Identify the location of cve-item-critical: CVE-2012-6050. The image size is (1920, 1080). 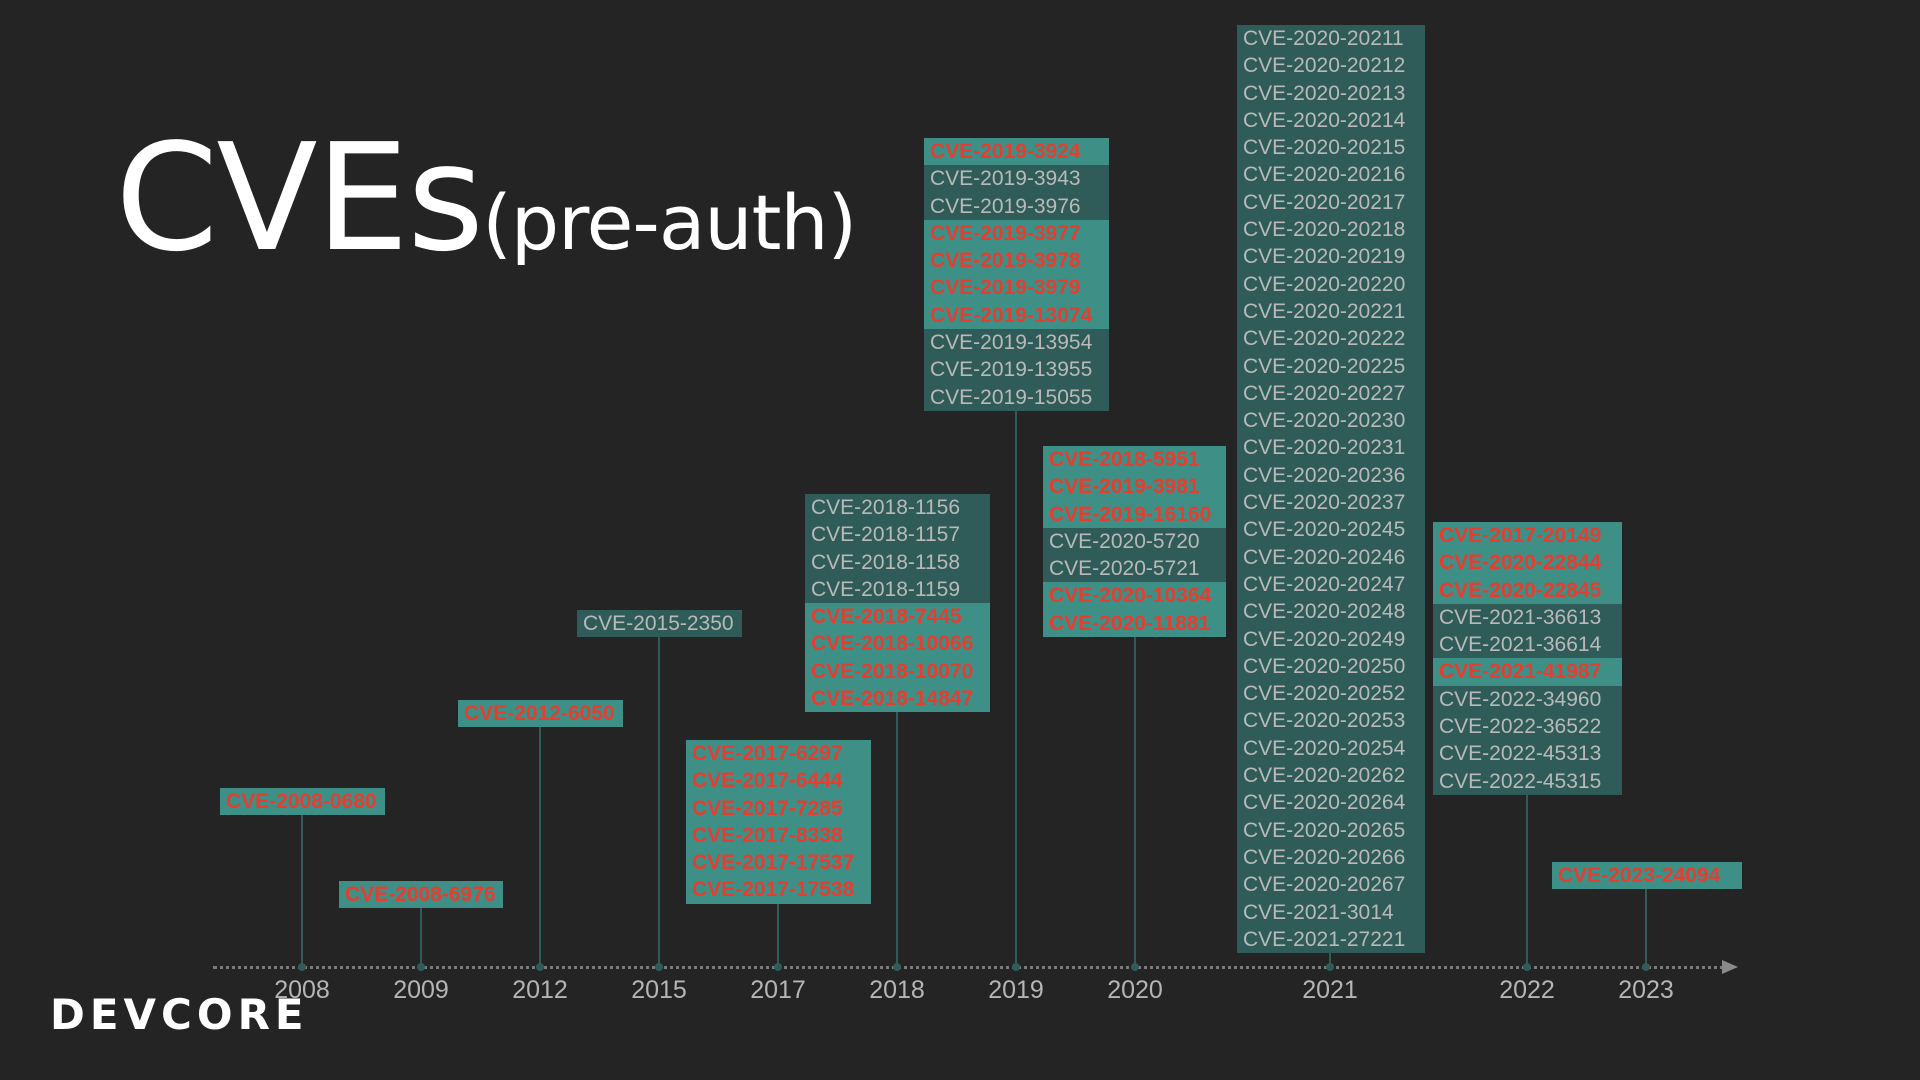
(540, 714).